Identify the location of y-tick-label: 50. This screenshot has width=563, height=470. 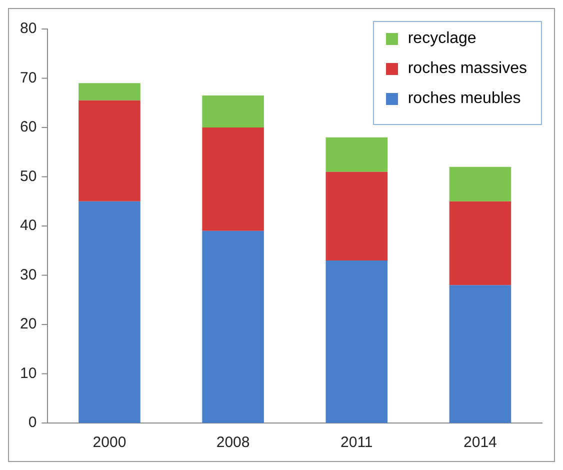
(28, 176).